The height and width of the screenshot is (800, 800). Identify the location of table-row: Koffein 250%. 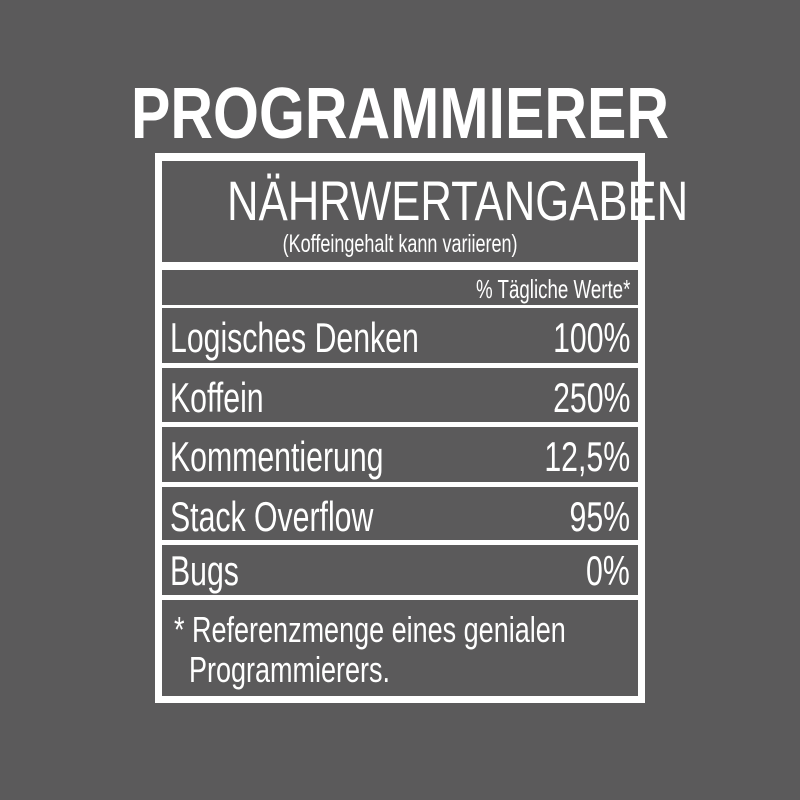
(400, 395).